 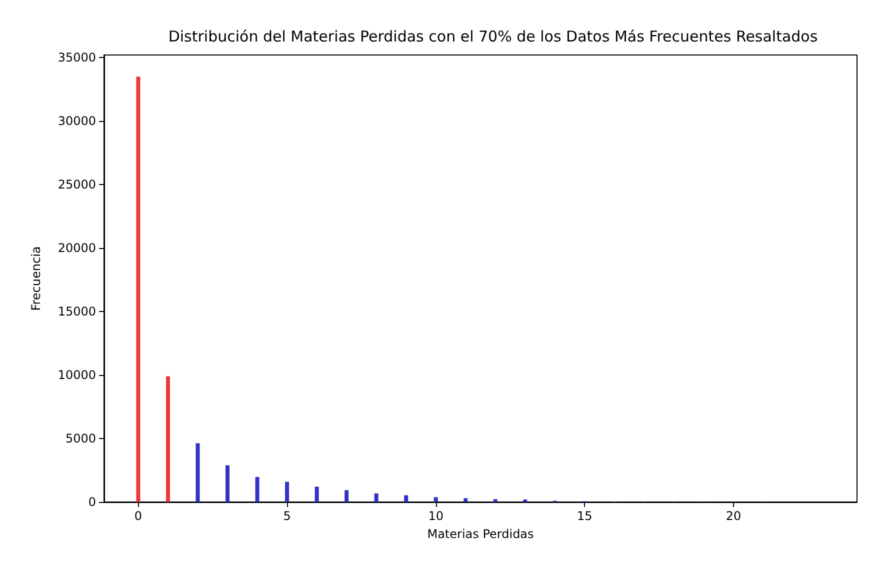 I want to click on y-tick-label: 30000, so click(x=77, y=121).